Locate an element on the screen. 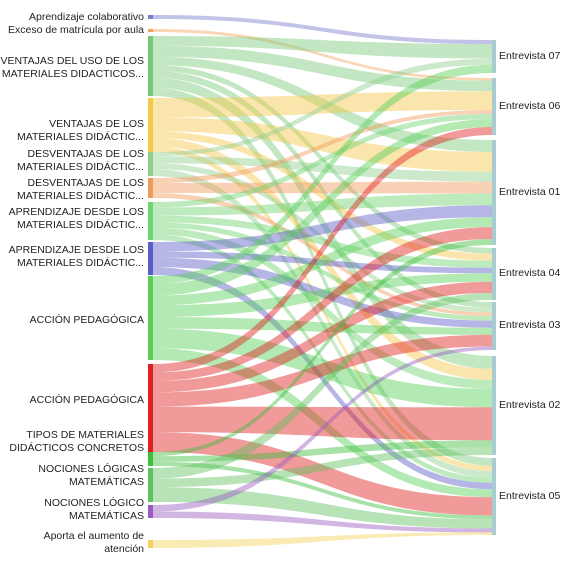 This screenshot has width=573, height=569. link-s7-t3 is located at coordinates (322, 262).